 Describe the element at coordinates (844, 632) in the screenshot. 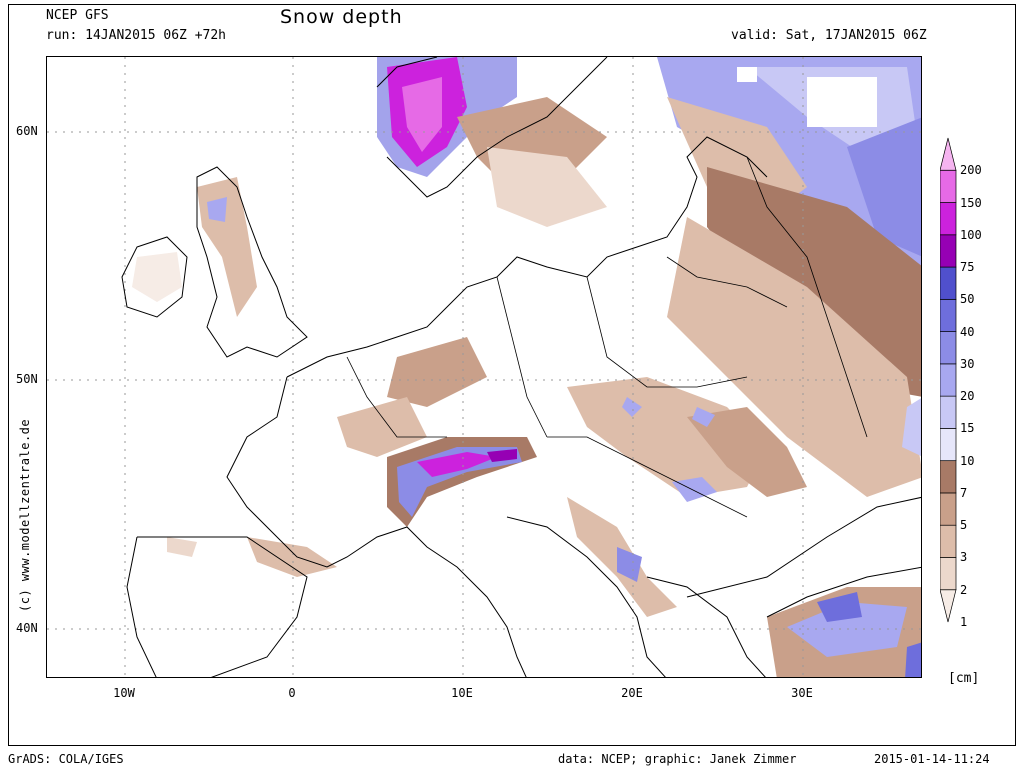

I see `snow-turkey` at that location.